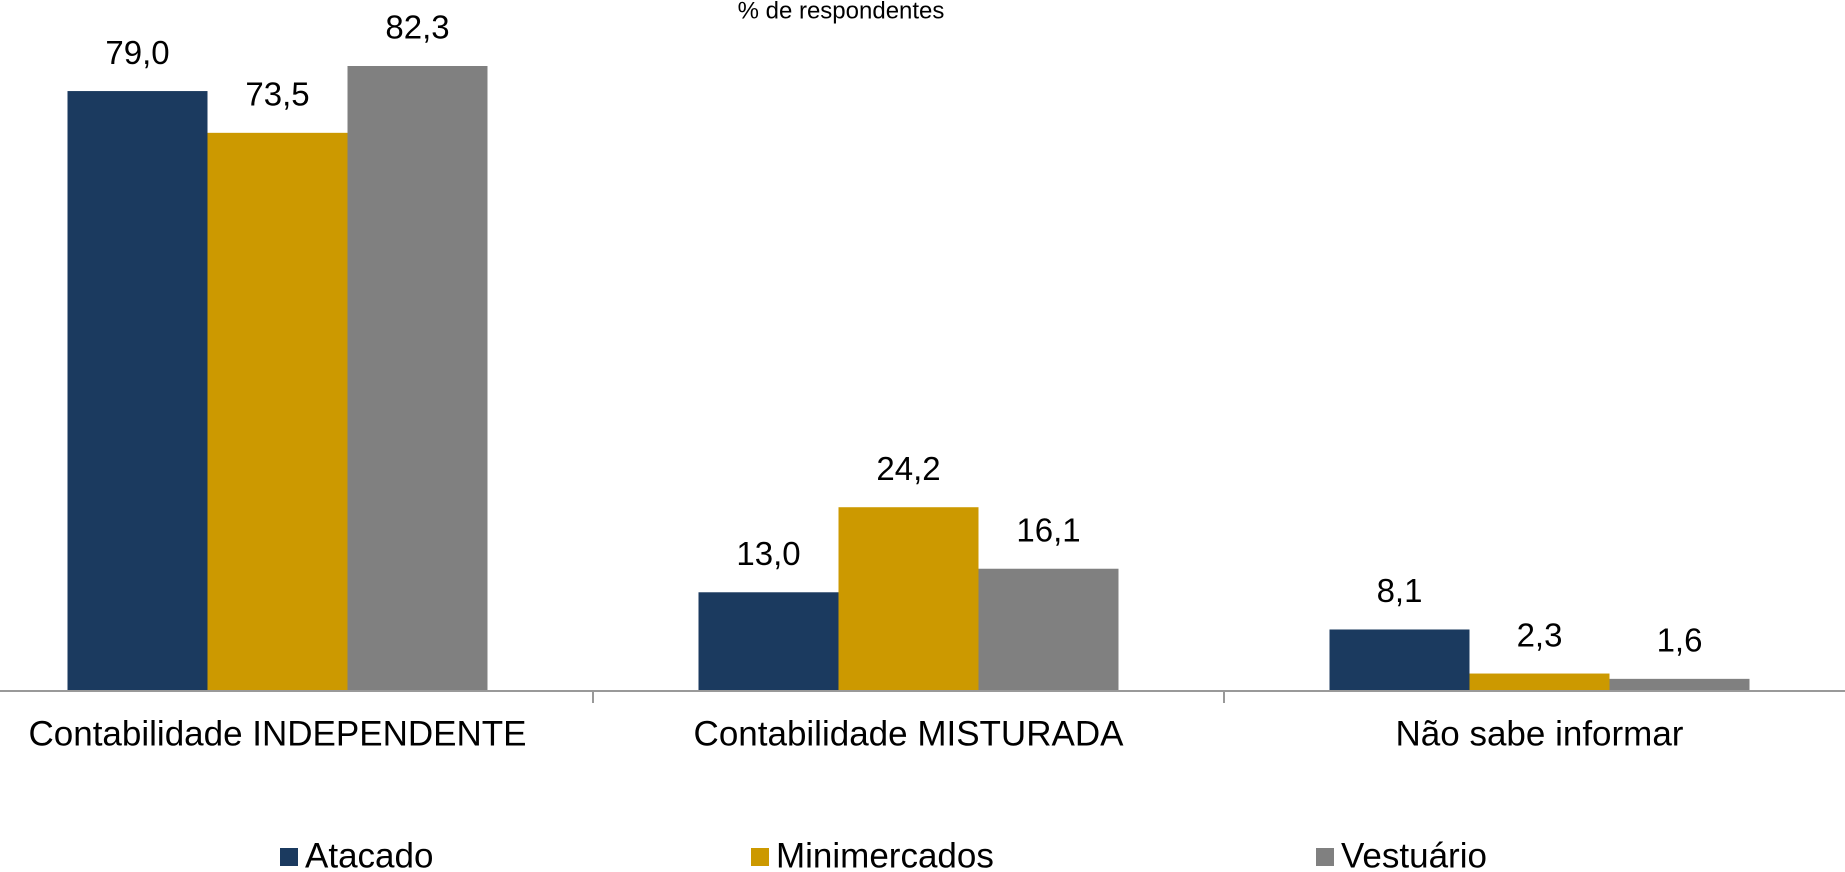  Describe the element at coordinates (841, 12) in the screenshot. I see `chart-subtitle: % de respondentes` at that location.